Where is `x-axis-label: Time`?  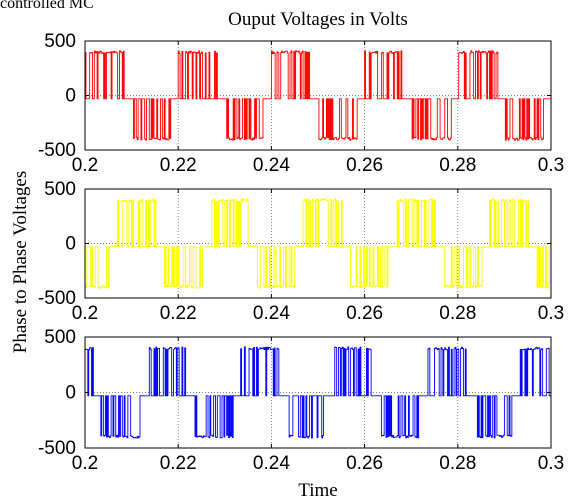 x-axis-label: Time is located at coordinates (317, 490).